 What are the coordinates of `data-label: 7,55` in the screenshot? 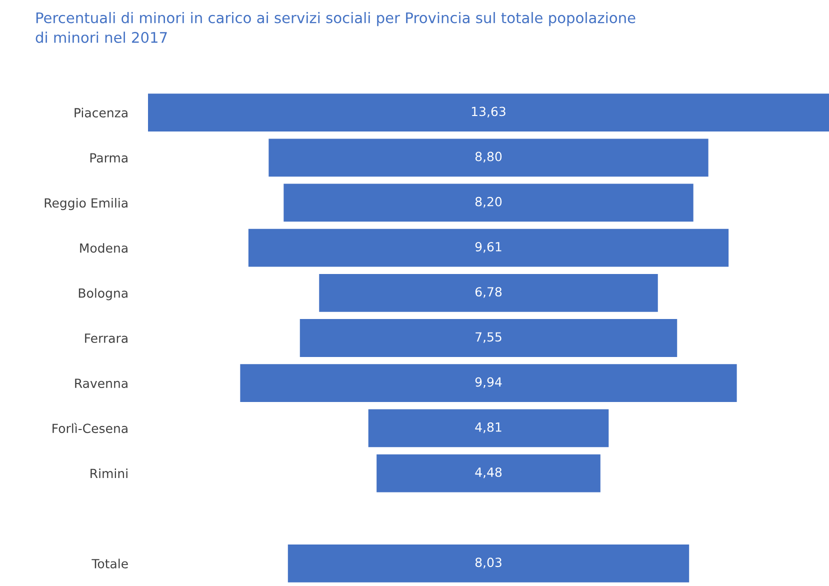 It's located at (489, 337).